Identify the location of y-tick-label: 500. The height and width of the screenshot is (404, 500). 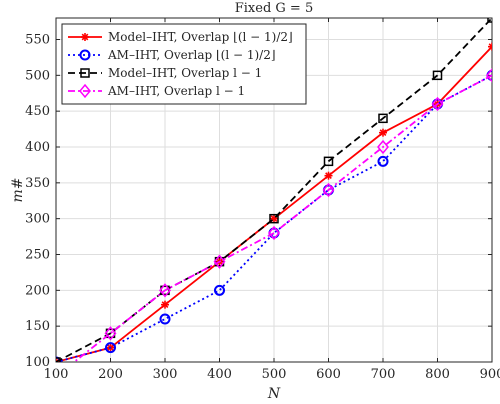
(37, 75).